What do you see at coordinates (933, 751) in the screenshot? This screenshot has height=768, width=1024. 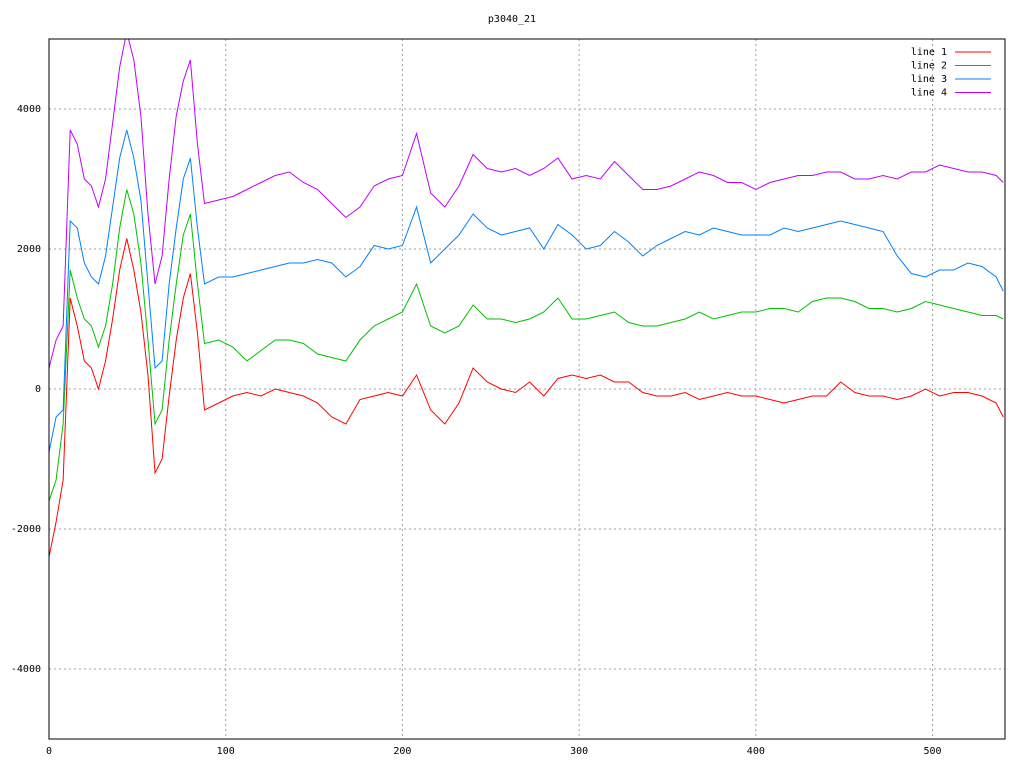 I see `x-tick-label: 500` at bounding box center [933, 751].